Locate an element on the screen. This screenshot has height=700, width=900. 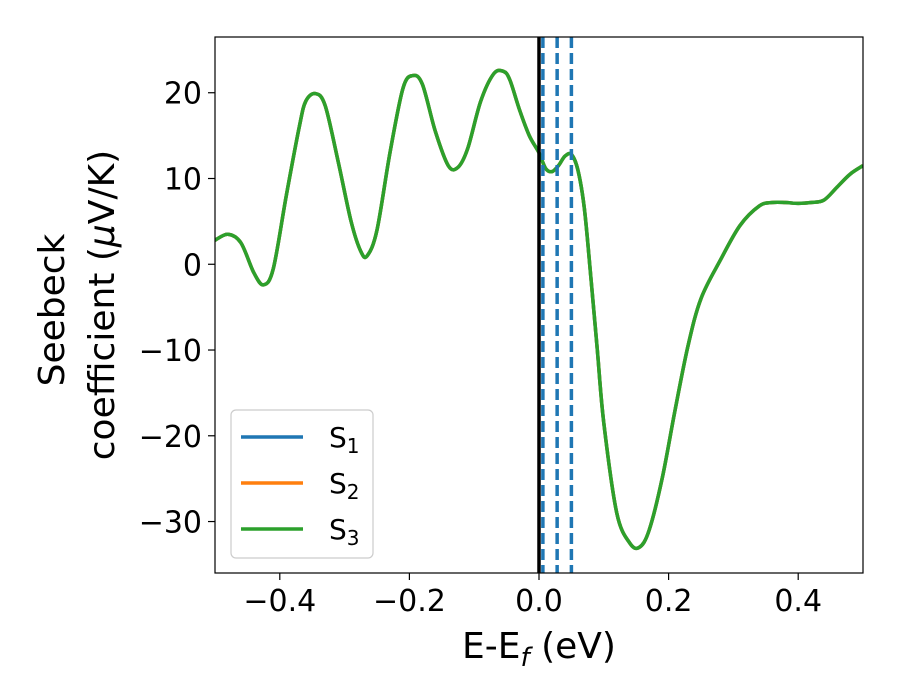
legend-label-s1: S1 is located at coordinates (344, 439).